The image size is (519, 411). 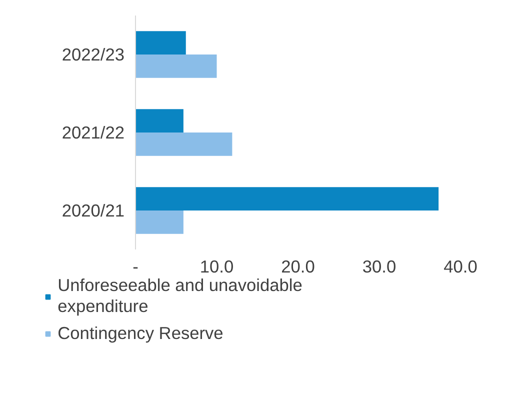 What do you see at coordinates (298, 266) in the screenshot?
I see `x-tick-label: 20.0` at bounding box center [298, 266].